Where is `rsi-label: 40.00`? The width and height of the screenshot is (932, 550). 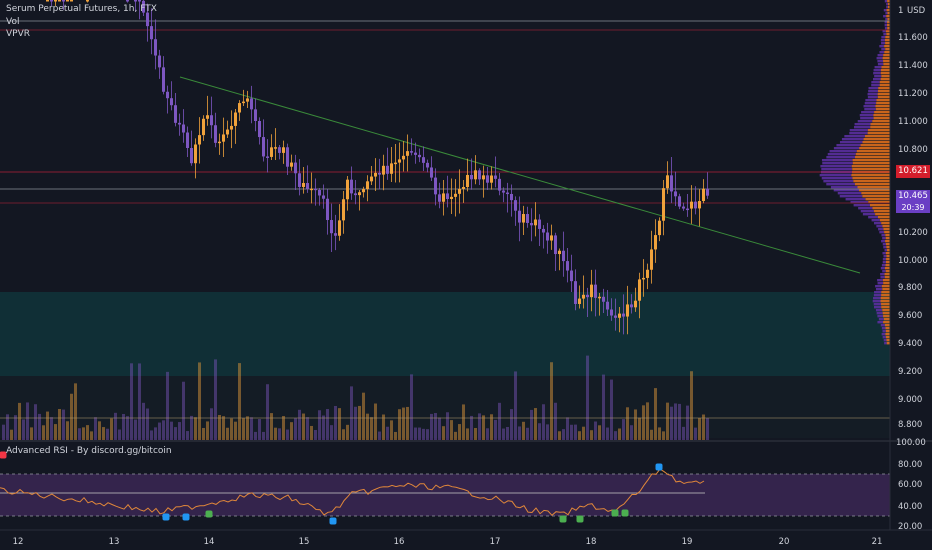
rsi-label: 40.00 is located at coordinates (910, 507).